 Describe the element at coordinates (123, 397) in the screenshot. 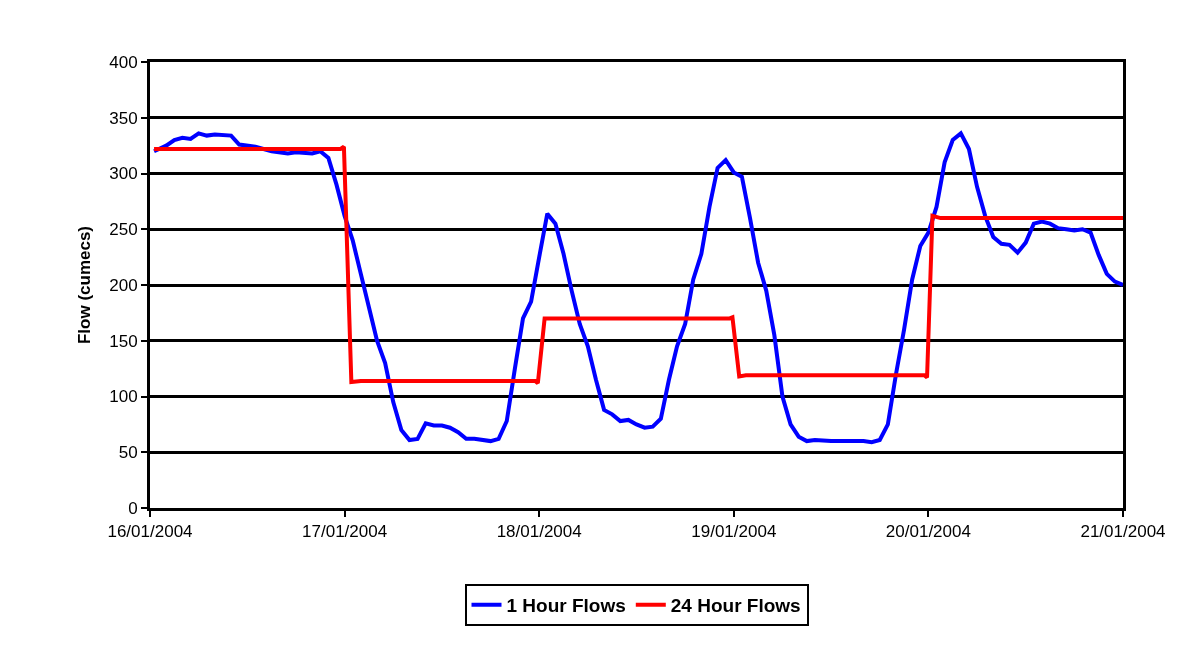

I see `y-tick-label: 100` at that location.